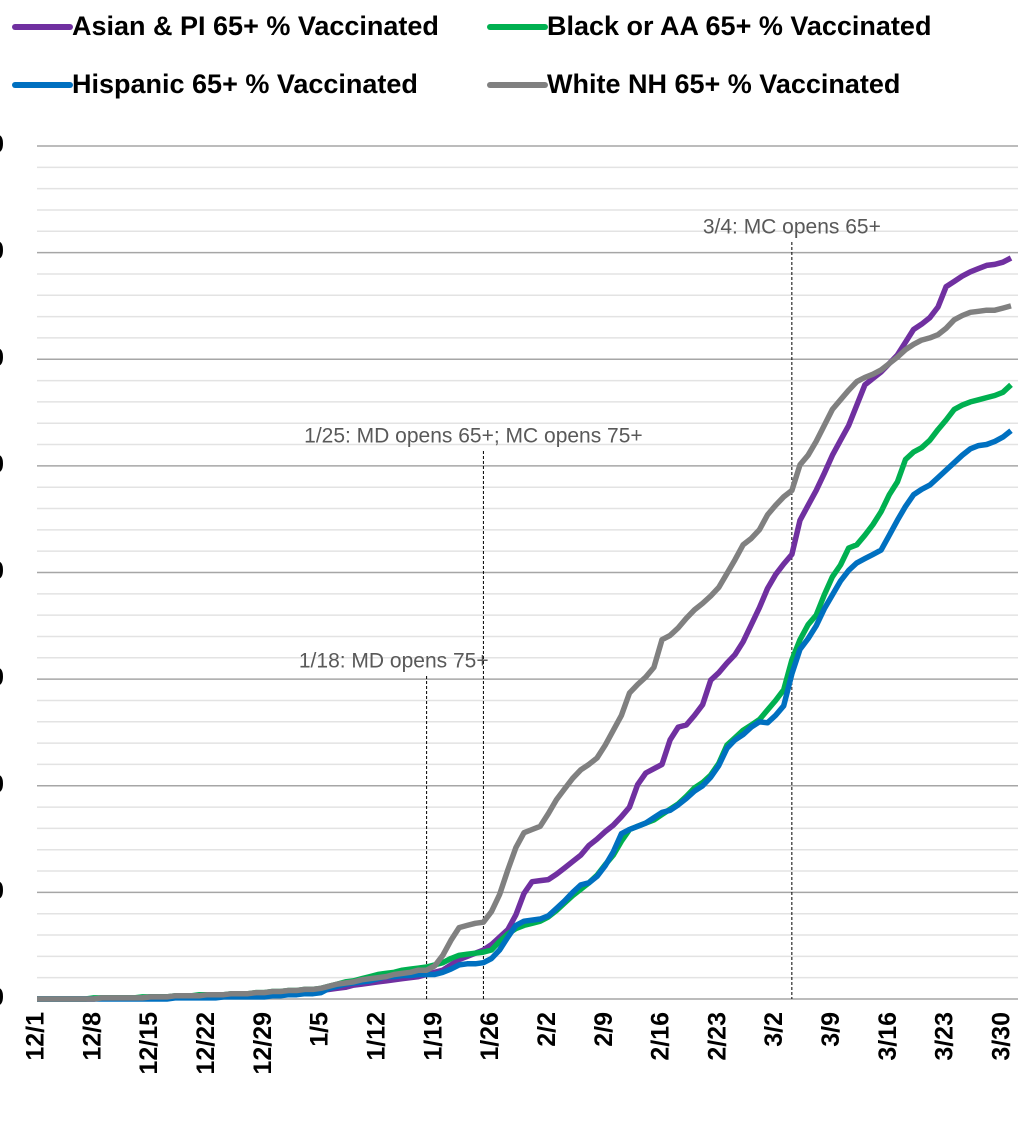 The width and height of the screenshot is (1025, 1124). I want to click on x-tick-label: 2/2, so click(547, 1029).